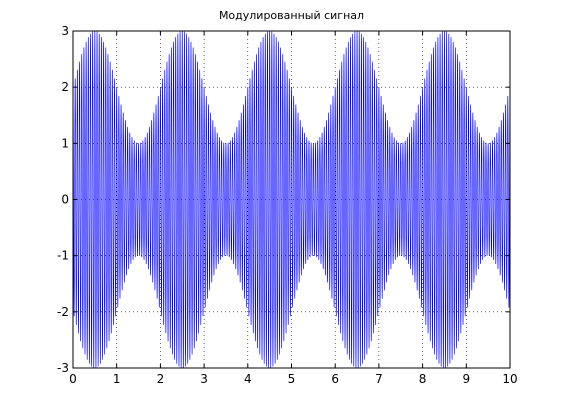 Image resolution: width=561 pixels, height=414 pixels. I want to click on x-tick-label: 9, so click(466, 379).